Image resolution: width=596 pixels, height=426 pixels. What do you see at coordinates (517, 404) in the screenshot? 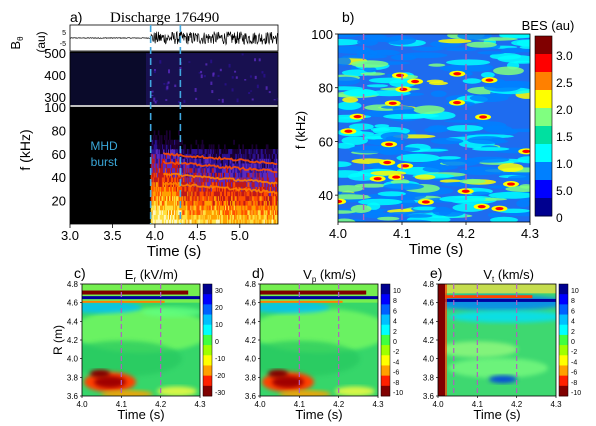
I see `xtick-label: 4.2` at bounding box center [517, 404].